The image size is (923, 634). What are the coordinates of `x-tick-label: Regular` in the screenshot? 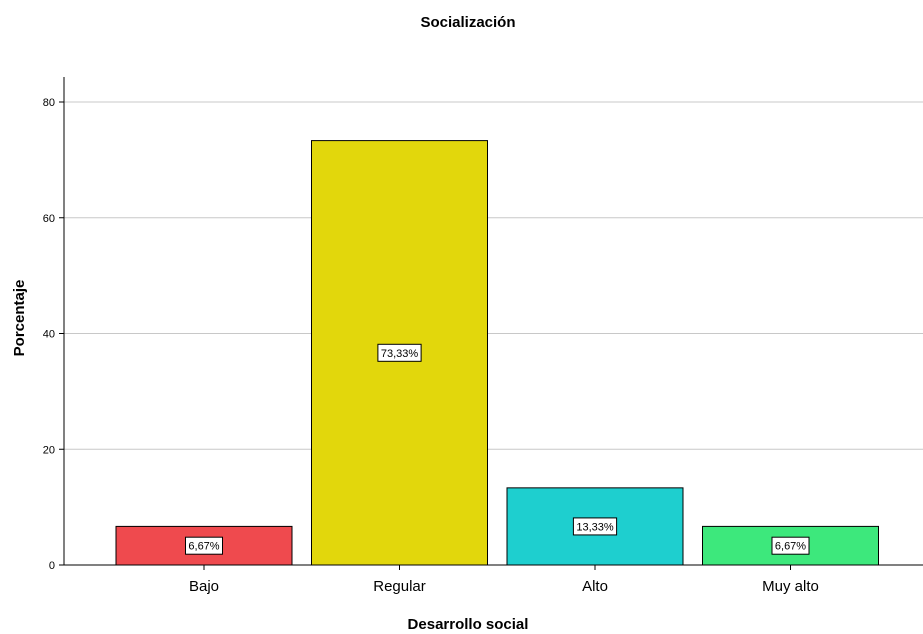 It's located at (399, 586).